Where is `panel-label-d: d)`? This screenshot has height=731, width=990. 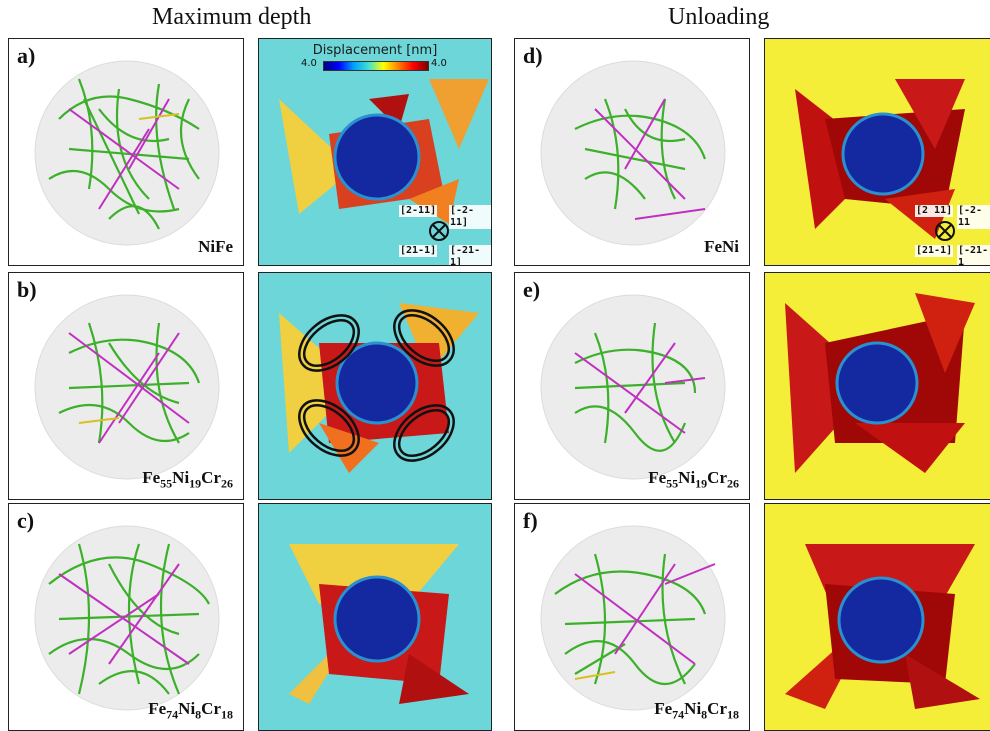
panel-label-d: d) is located at coordinates (533, 55).